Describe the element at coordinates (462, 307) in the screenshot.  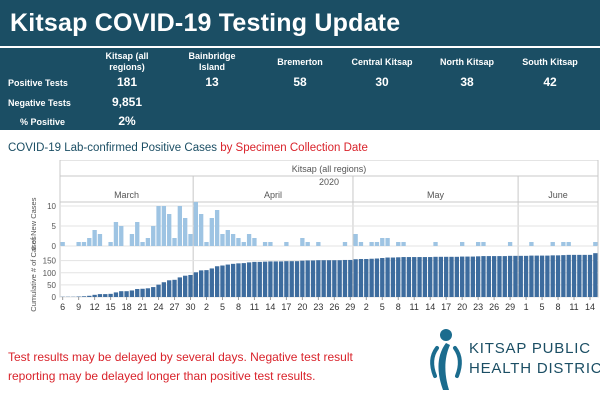
I see `x-tick-label: 20` at that location.